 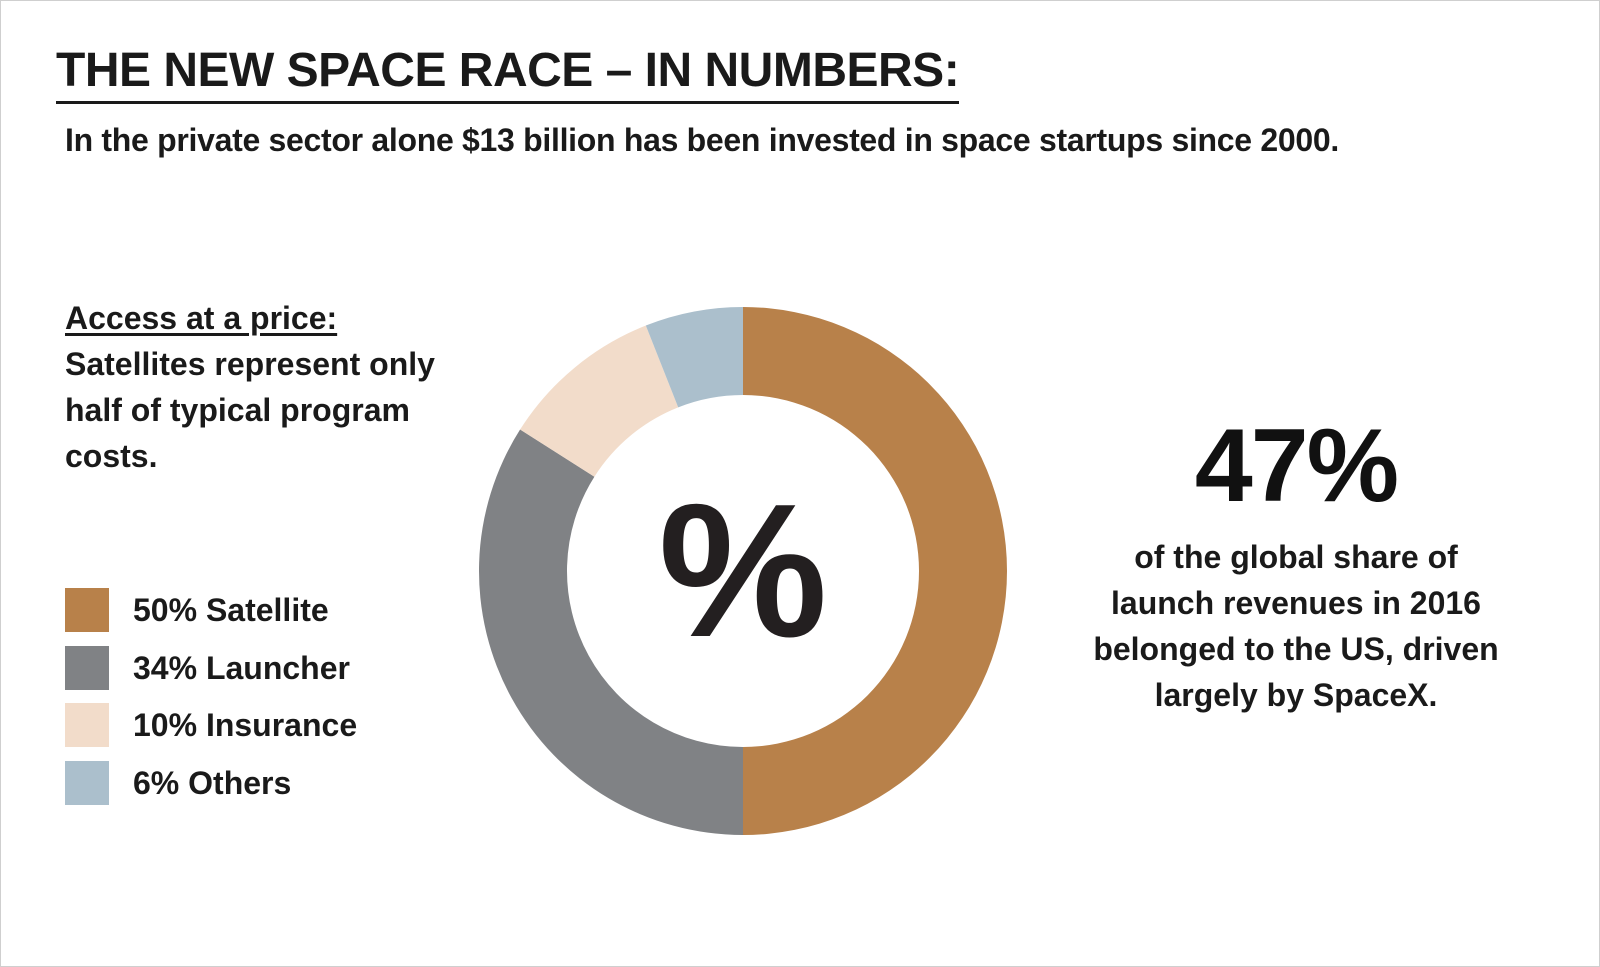 I want to click on legend-label: 6% Others, so click(x=212, y=782).